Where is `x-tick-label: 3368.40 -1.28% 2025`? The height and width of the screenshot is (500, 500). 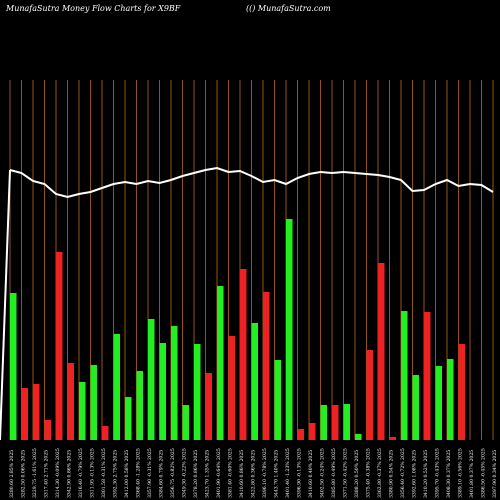 x-tick-label: 3368.40 -1.28% 2025 is located at coordinates (139, 473).